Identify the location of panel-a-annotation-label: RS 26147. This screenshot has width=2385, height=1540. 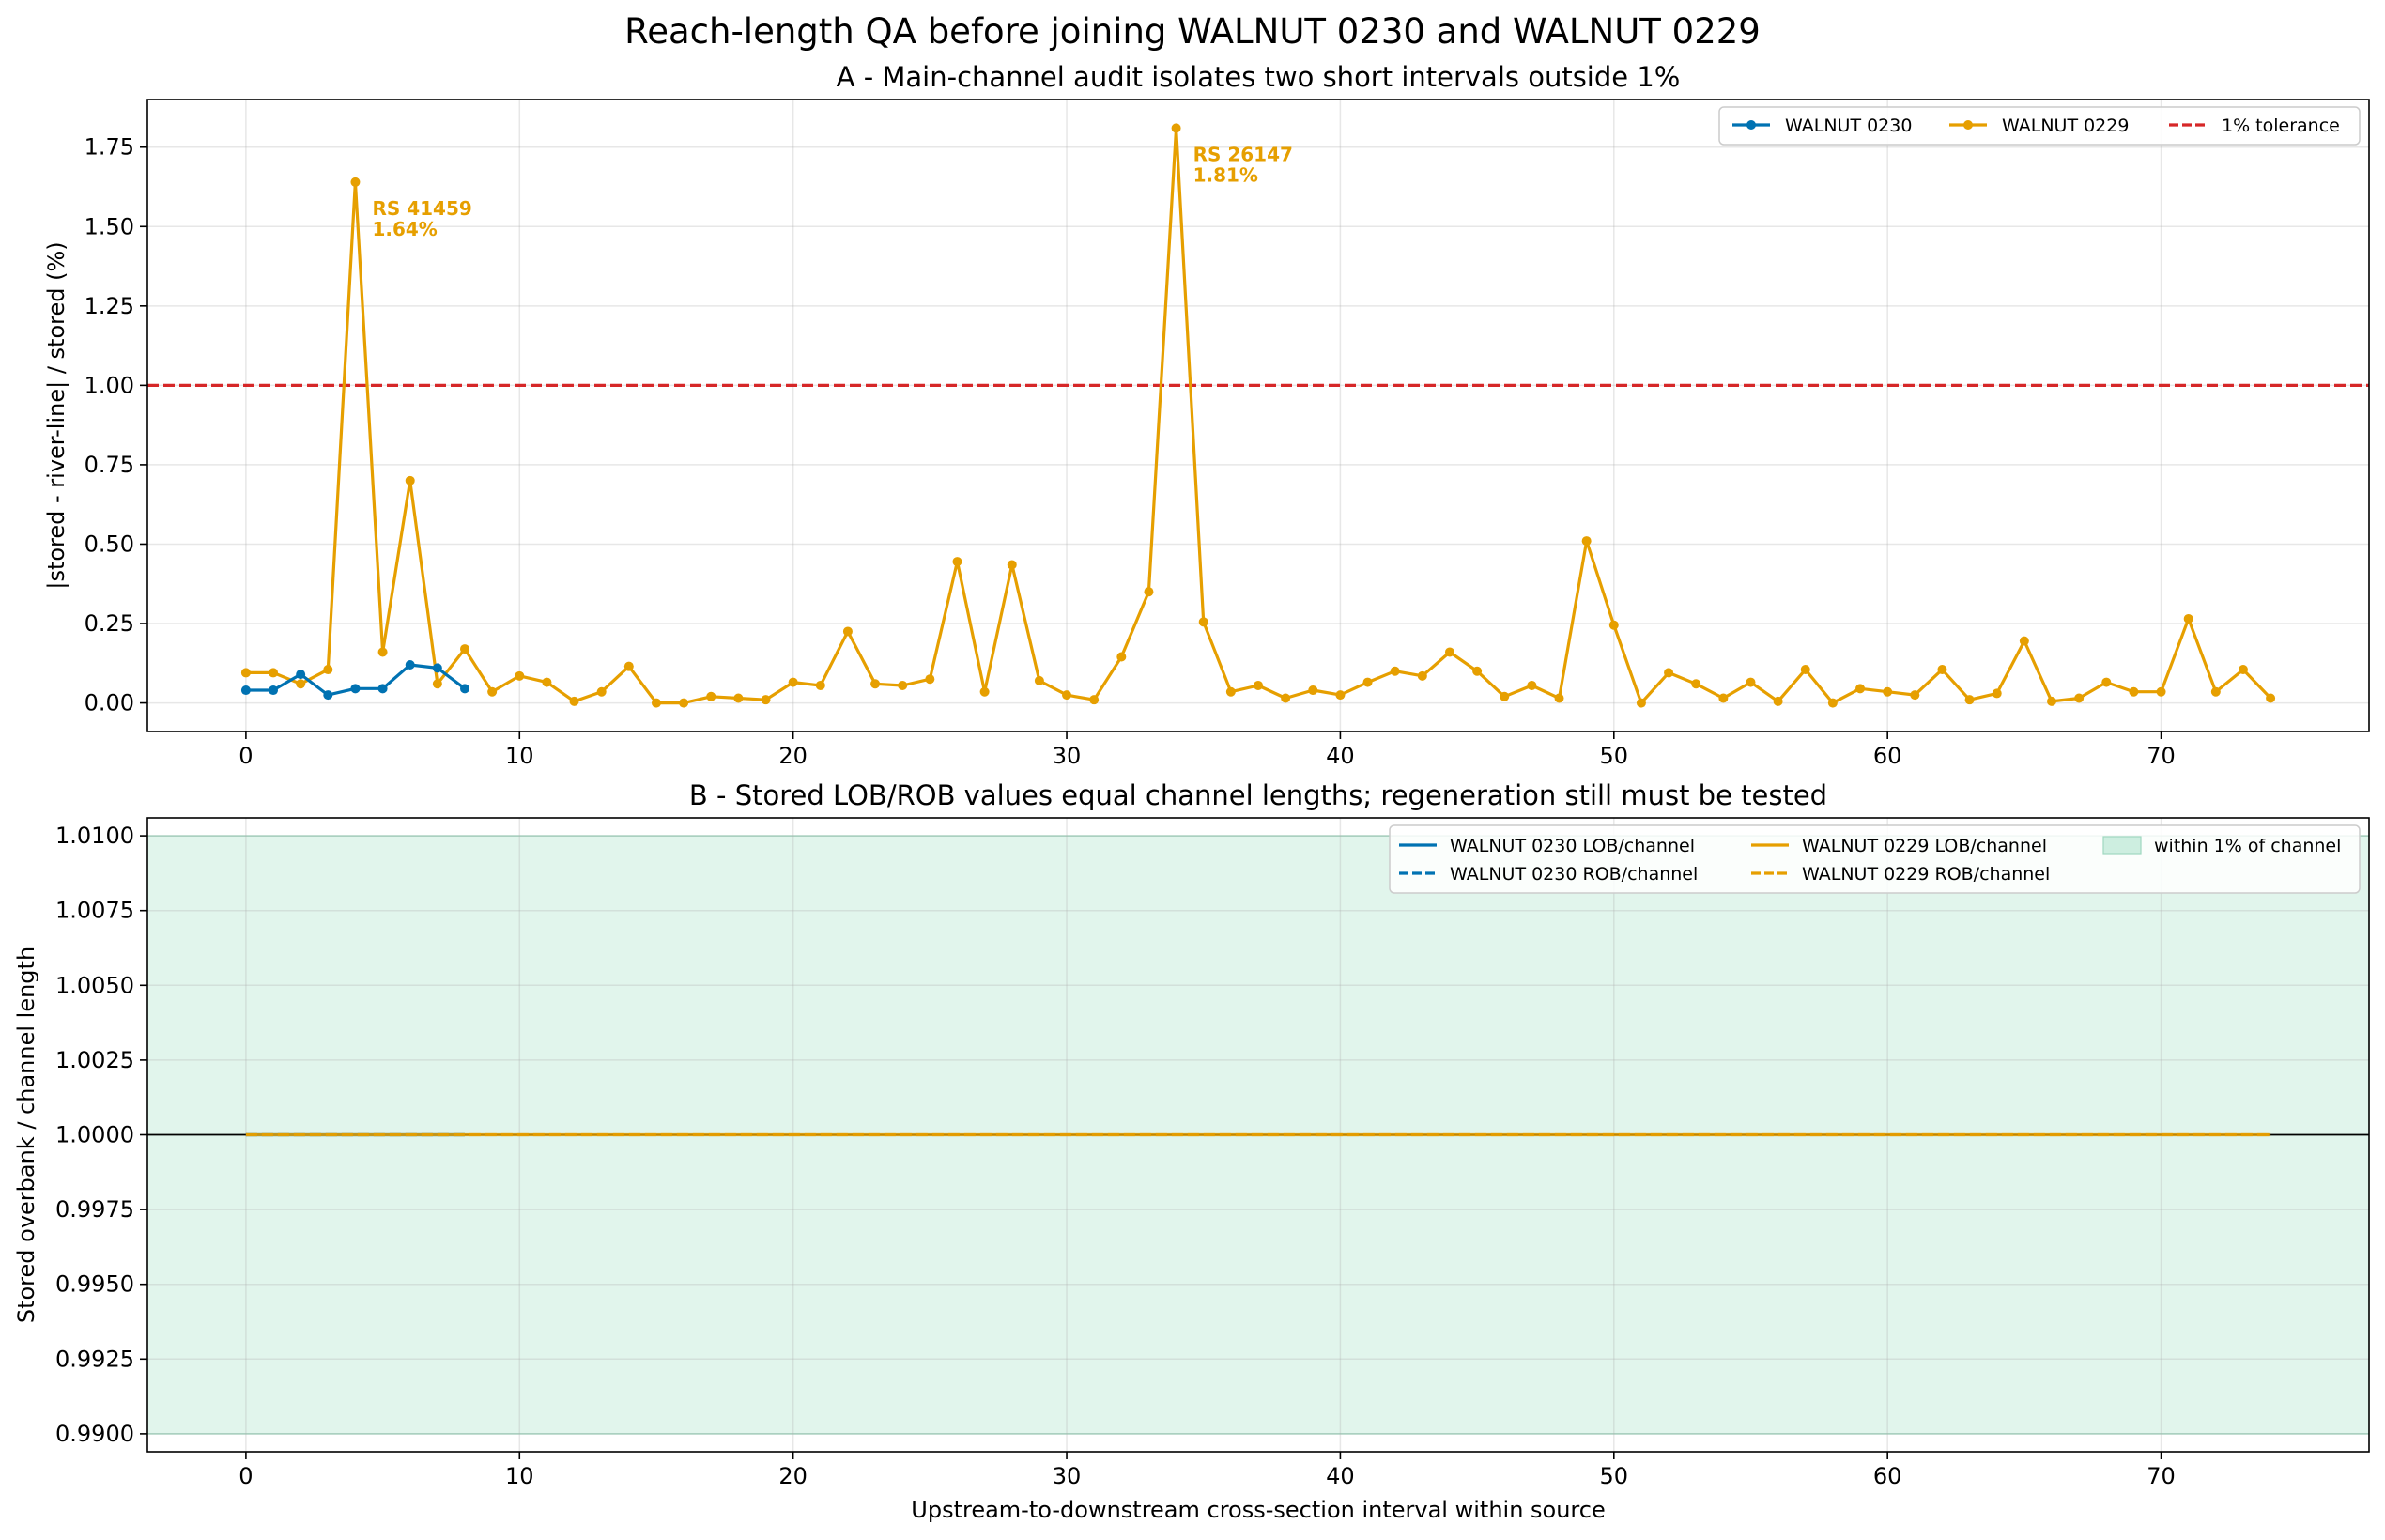
(1243, 154).